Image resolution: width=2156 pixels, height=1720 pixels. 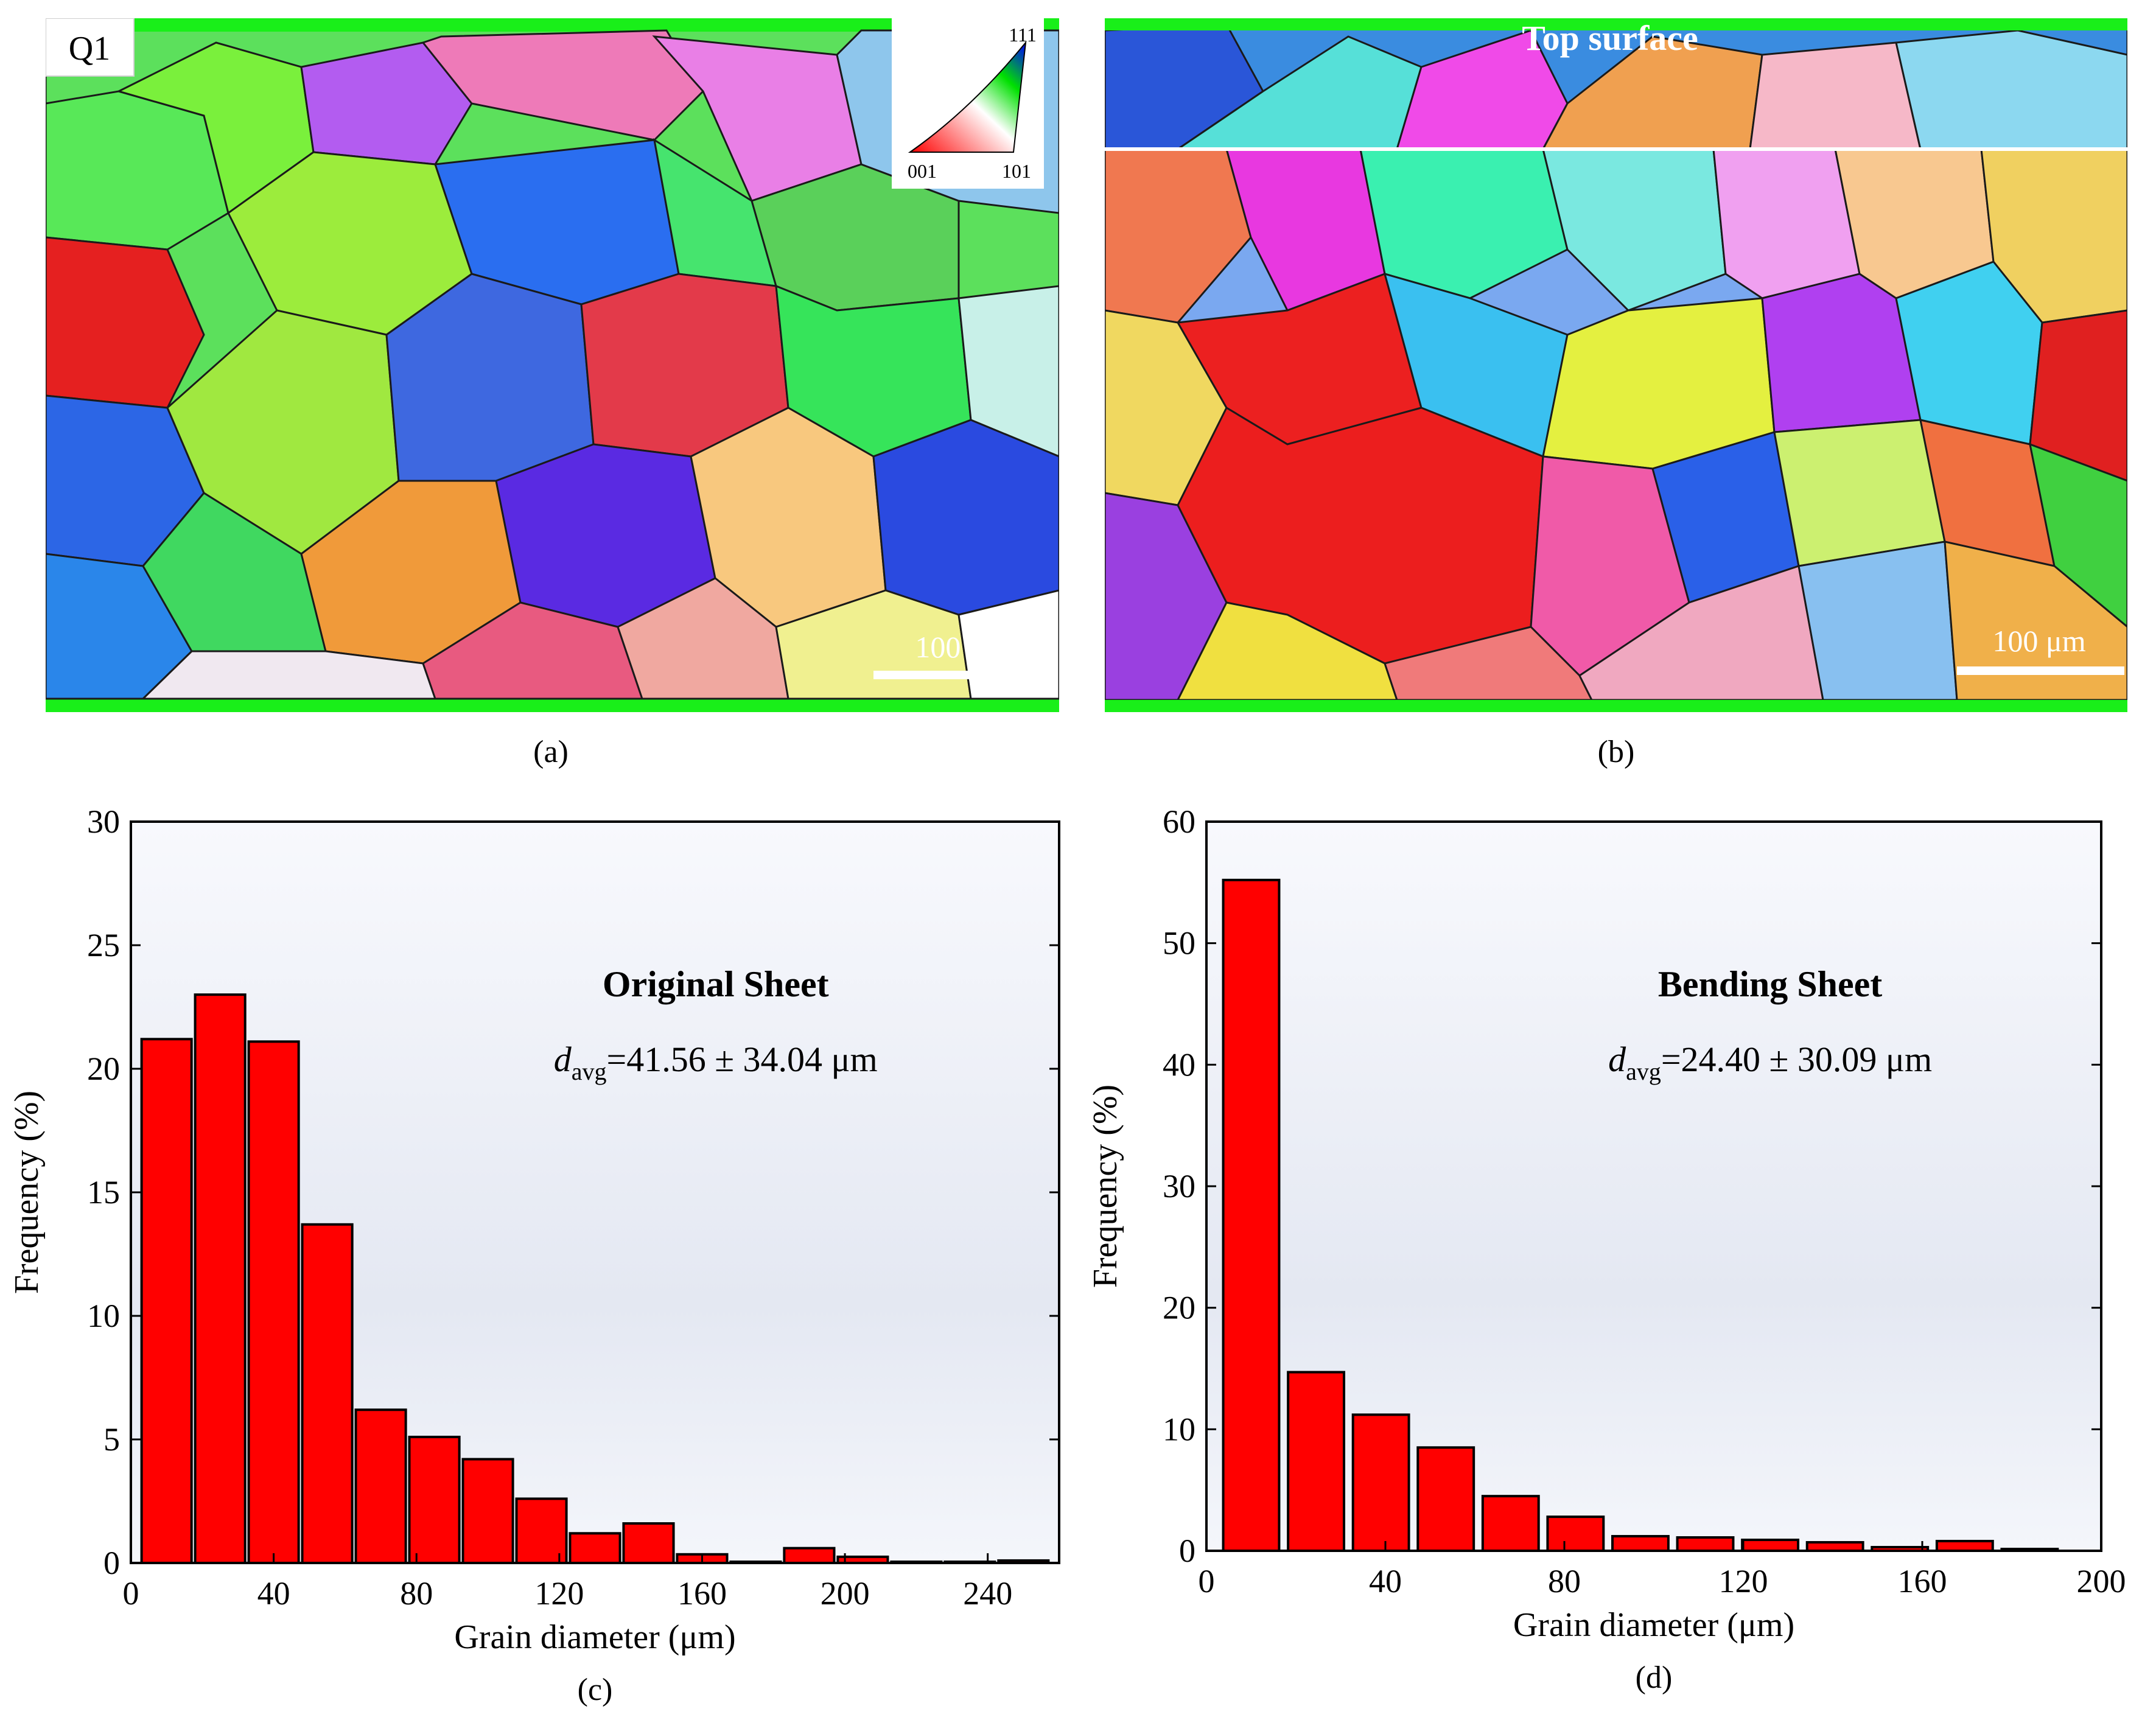 I want to click on sample-label: Q1, so click(x=89, y=49).